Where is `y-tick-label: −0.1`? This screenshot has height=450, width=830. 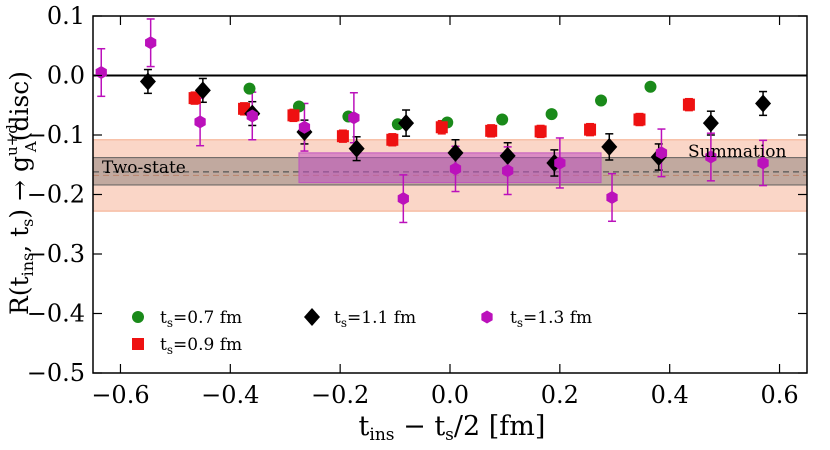 y-tick-label: −0.1 is located at coordinates (56, 135).